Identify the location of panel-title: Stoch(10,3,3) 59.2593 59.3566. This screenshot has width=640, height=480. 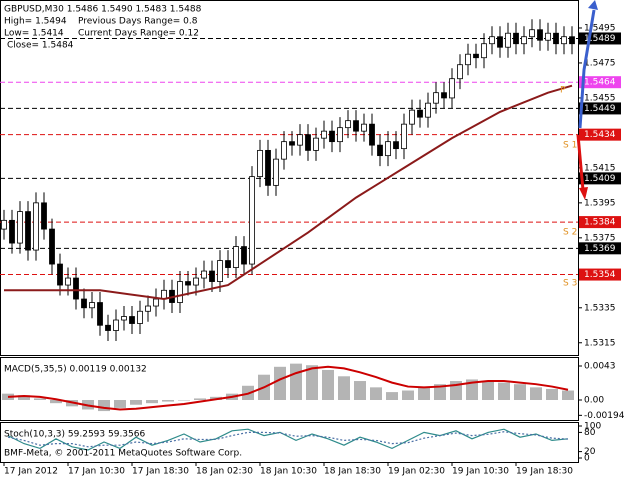
(74, 435).